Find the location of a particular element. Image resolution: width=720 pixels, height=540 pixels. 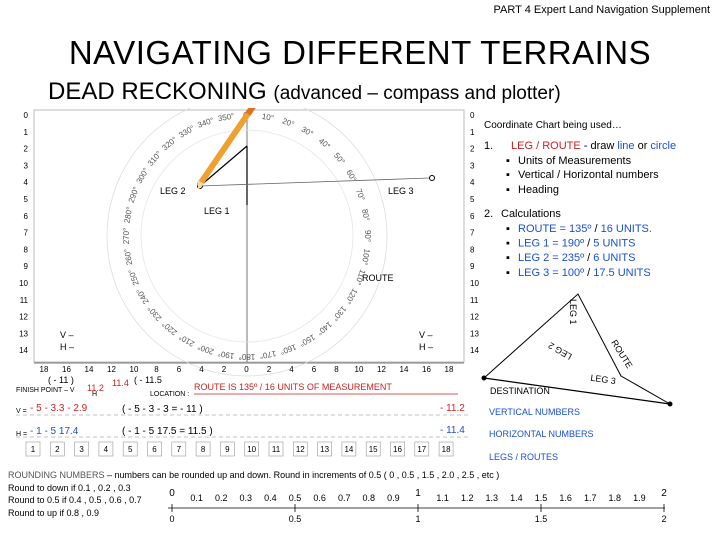

route-result: ROUTE IS 135º / 16 UNITS OF MEASUREMENT is located at coordinates (293, 387).